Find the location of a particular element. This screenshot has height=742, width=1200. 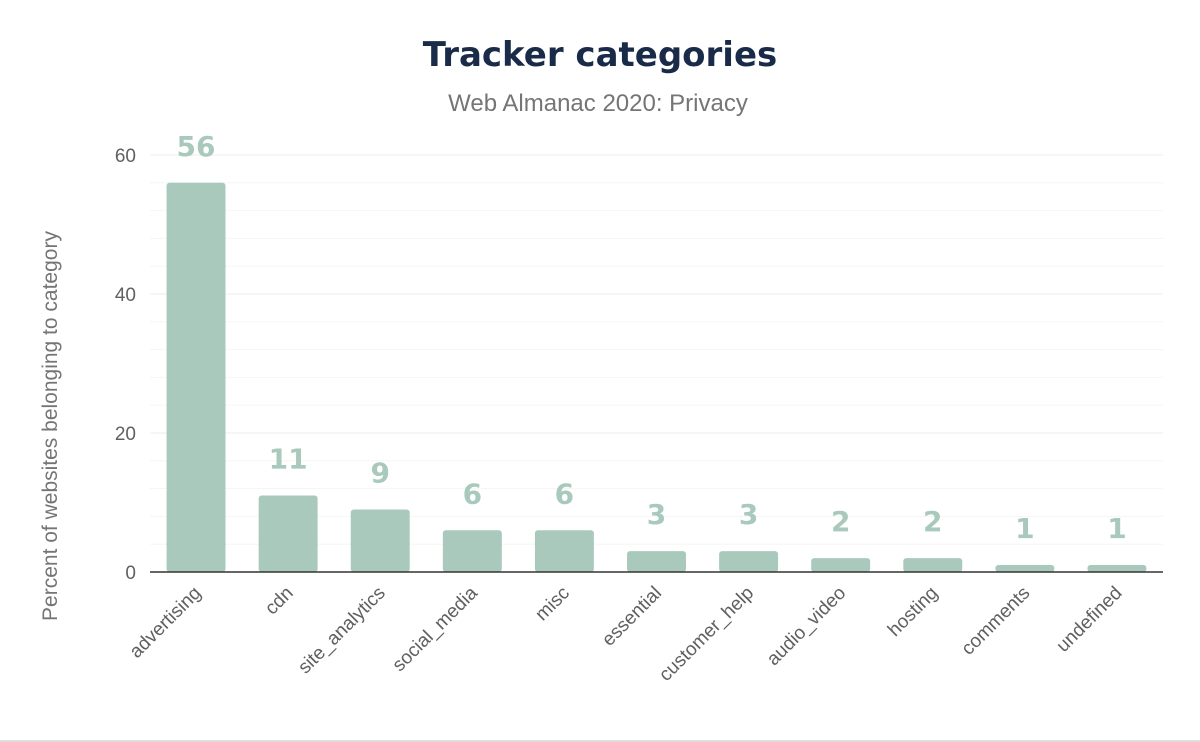

x-tick-label-misc: misc is located at coordinates (552, 604).